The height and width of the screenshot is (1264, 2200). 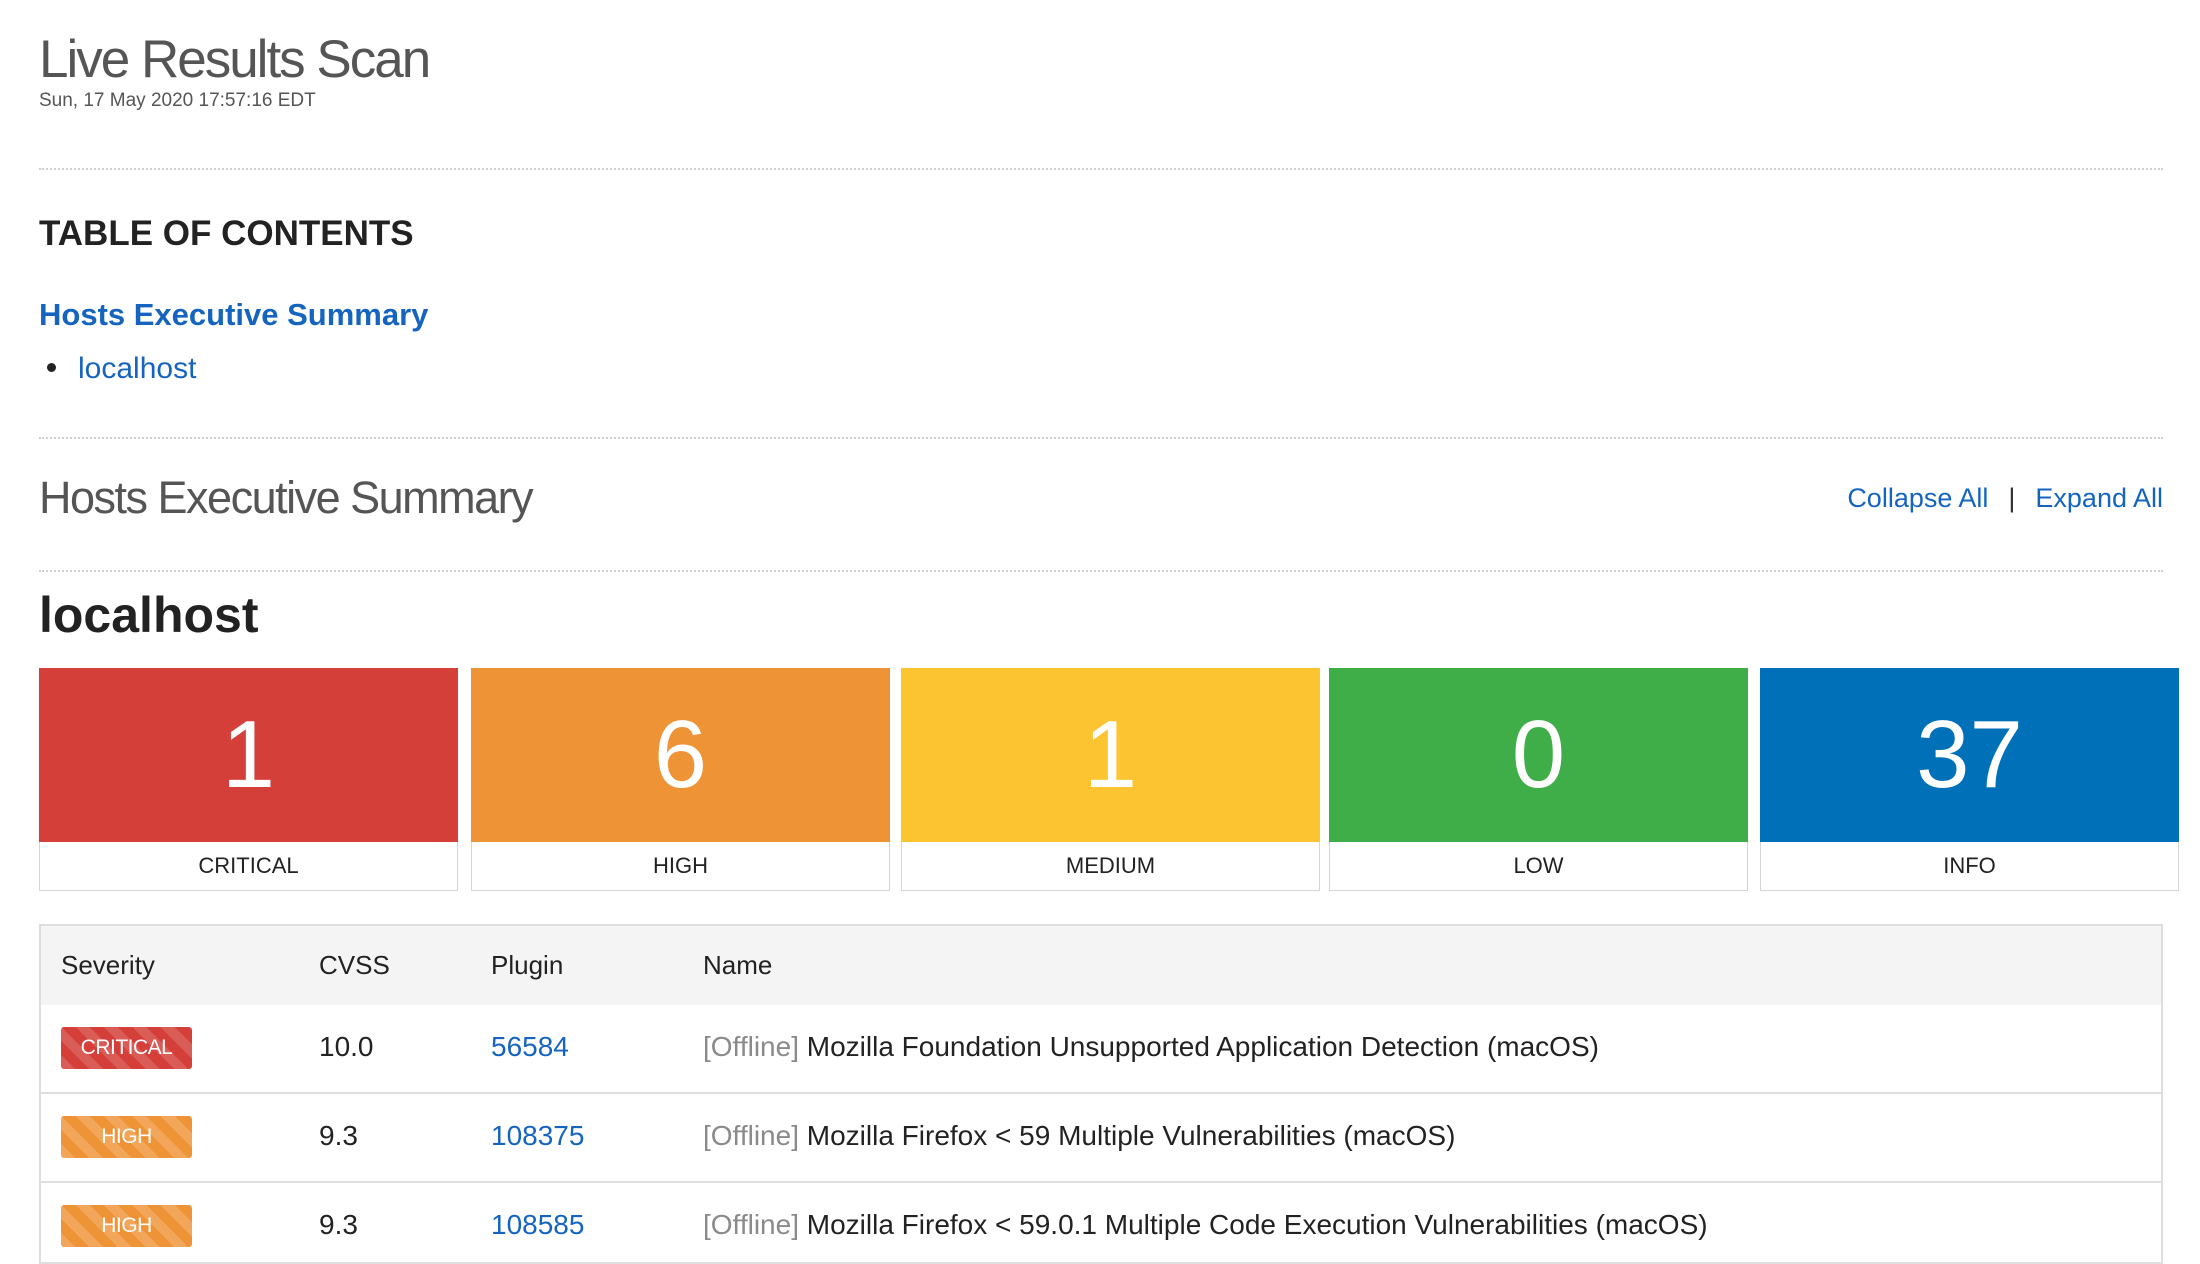 What do you see at coordinates (234, 314) in the screenshot?
I see `toc-link-hosts-executive-summary: Hosts Executive Summary` at bounding box center [234, 314].